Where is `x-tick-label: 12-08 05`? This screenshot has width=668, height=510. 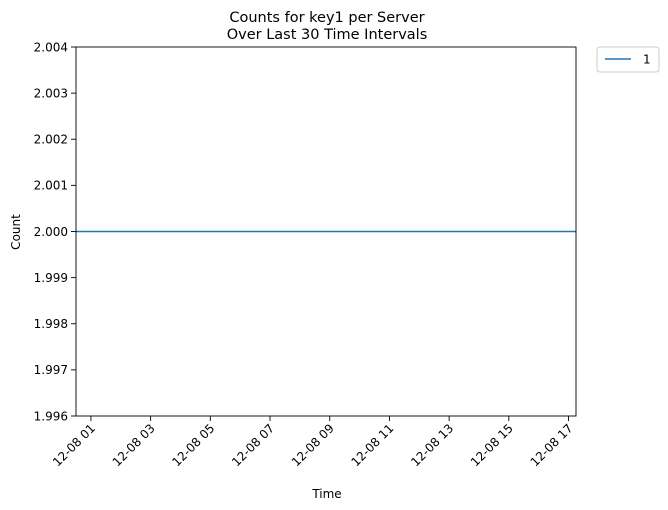
x-tick-label: 12-08 05 is located at coordinates (193, 445).